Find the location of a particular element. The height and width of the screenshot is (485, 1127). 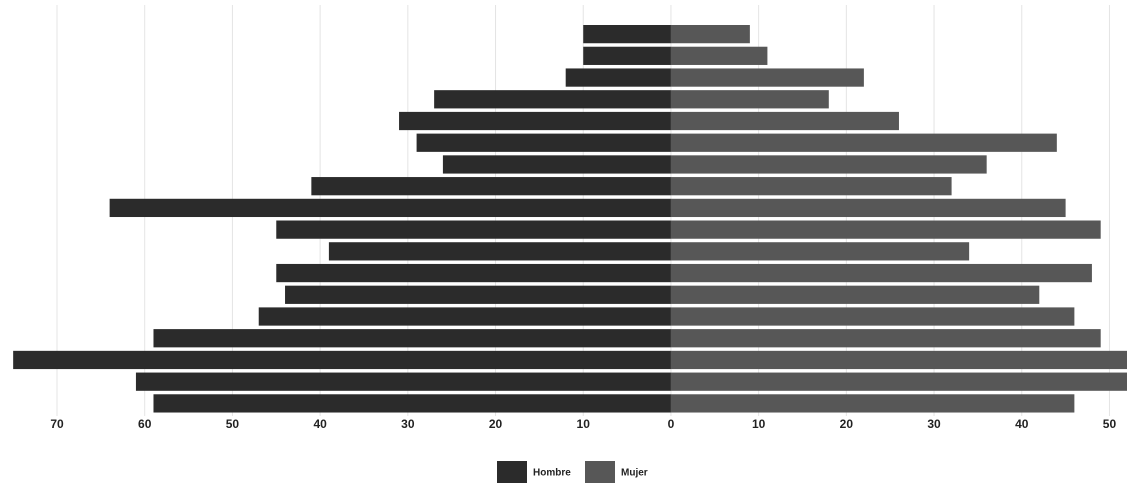

x-tick-label: 70 is located at coordinates (57, 424).